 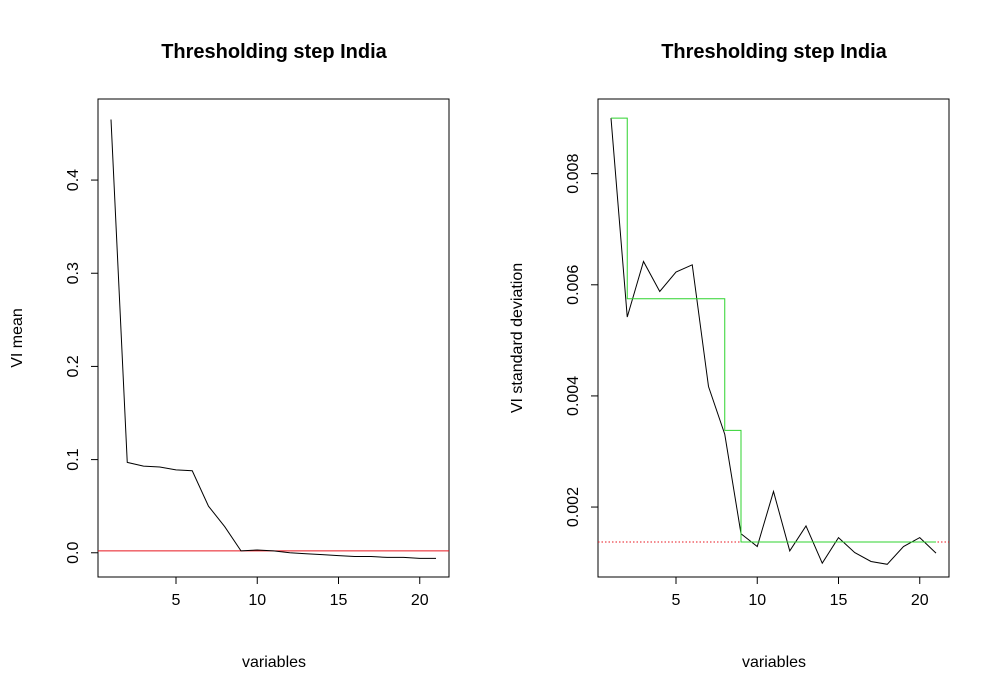 I want to click on y-tick-label: 0.2, so click(x=73, y=366).